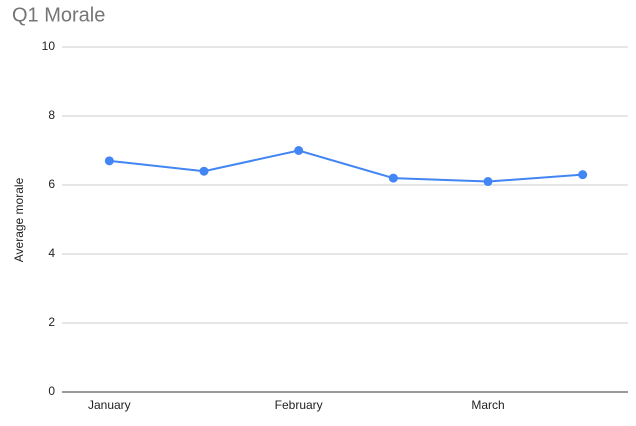  What do you see at coordinates (49, 46) in the screenshot?
I see `y-tick-label: 10` at bounding box center [49, 46].